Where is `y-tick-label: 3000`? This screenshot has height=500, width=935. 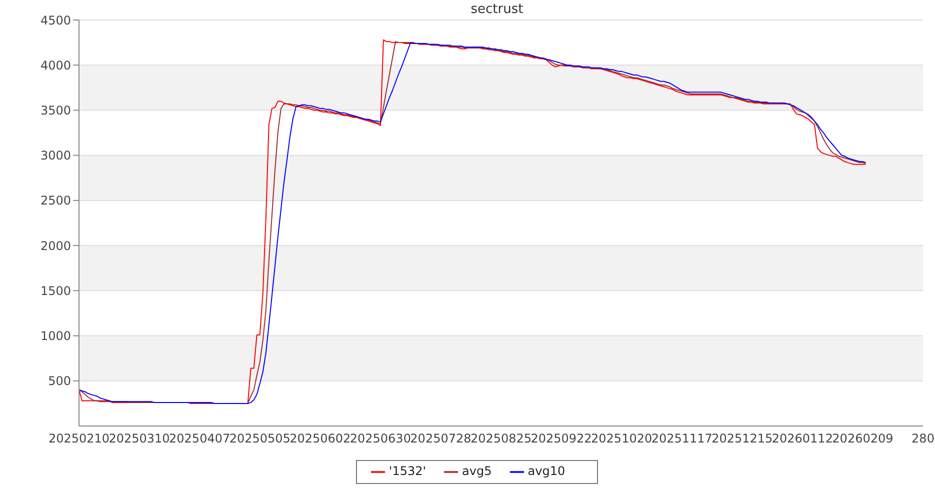 y-tick-label: 3000 is located at coordinates (55, 155).